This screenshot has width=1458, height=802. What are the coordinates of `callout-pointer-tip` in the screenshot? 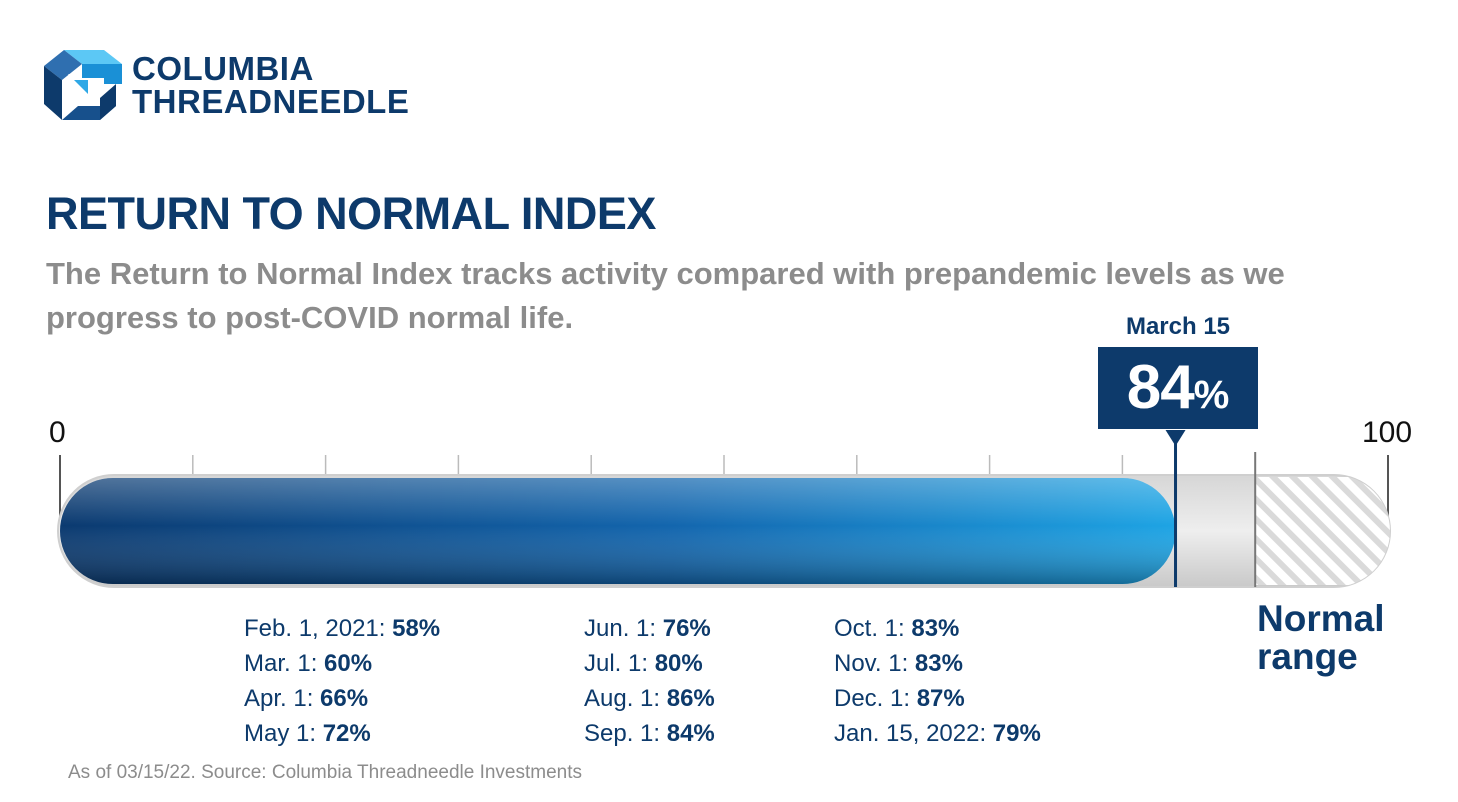 It's located at (1175, 438).